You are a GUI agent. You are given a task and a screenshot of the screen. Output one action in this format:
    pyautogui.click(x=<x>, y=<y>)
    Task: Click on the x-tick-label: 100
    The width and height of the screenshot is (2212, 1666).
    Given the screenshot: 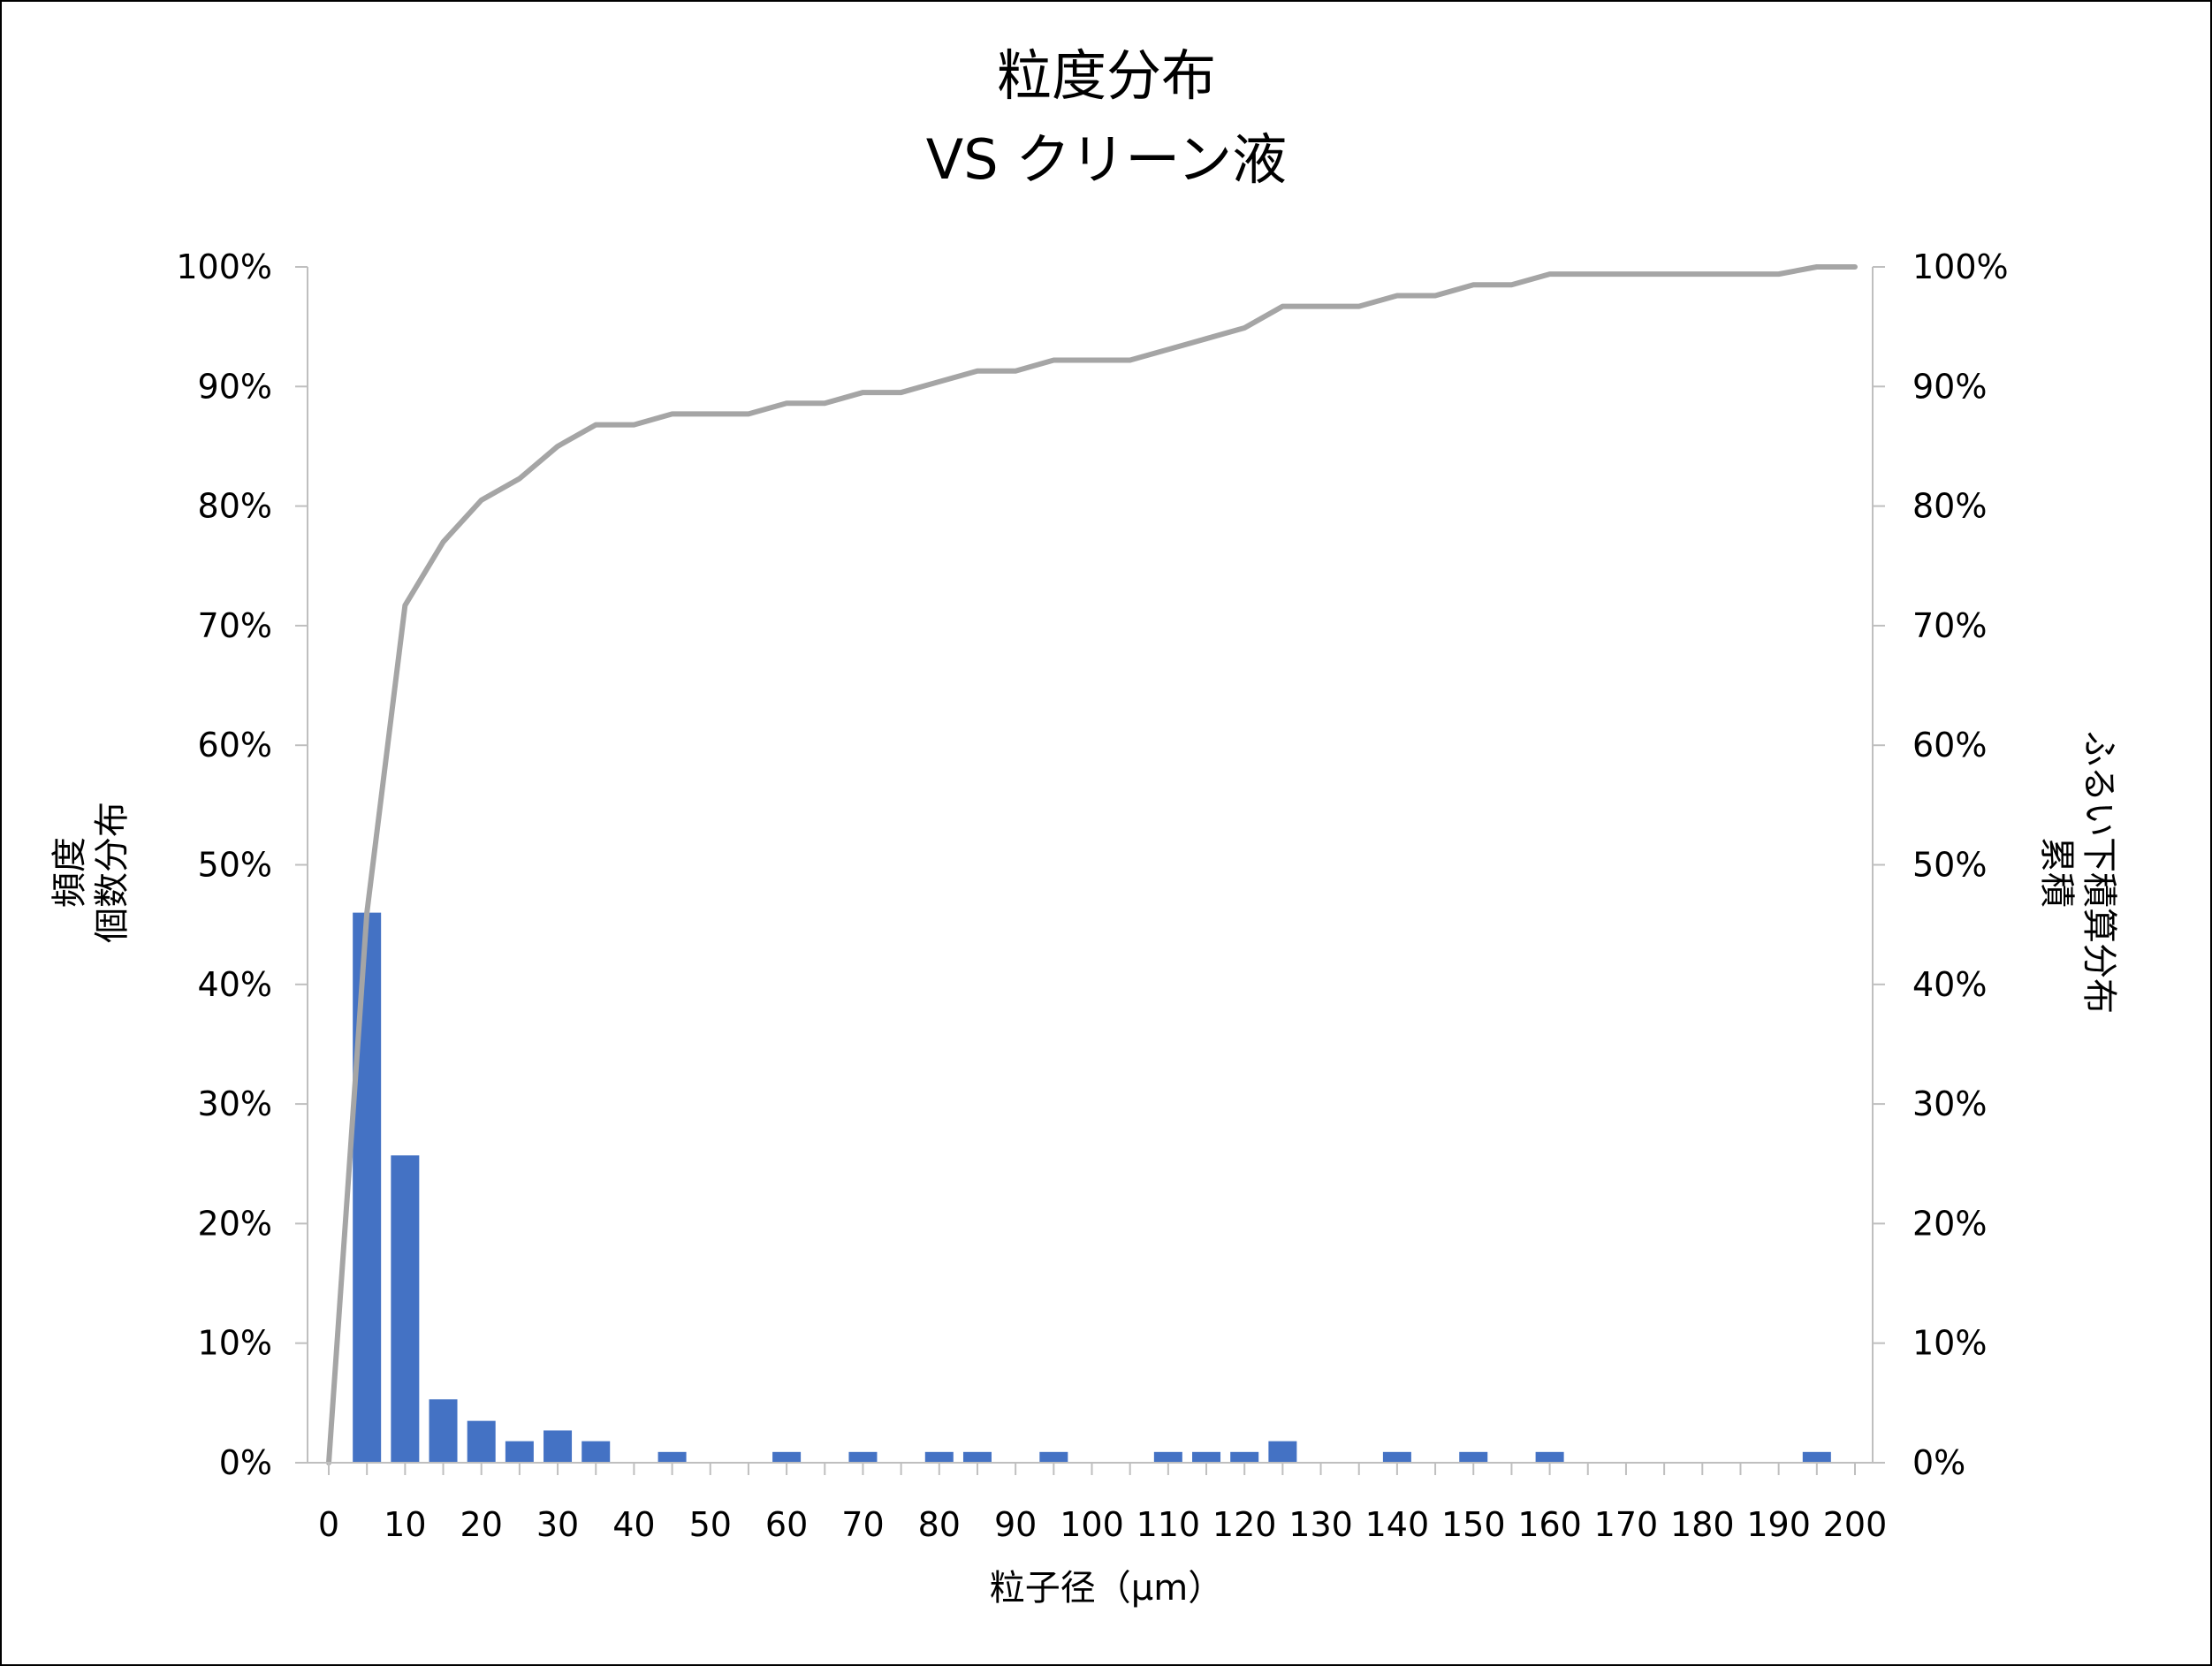 What is the action you would take?
    pyautogui.click(x=1092, y=1524)
    